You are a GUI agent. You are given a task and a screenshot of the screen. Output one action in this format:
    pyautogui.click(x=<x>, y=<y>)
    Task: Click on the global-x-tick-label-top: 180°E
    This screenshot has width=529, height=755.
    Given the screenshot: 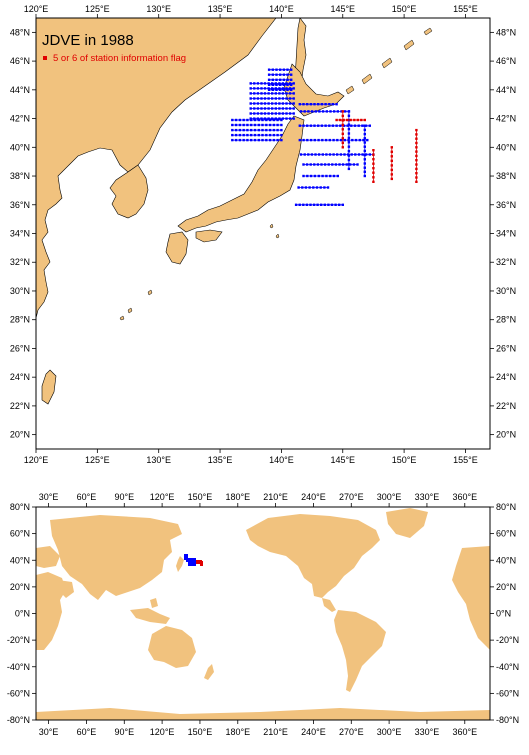 What is the action you would take?
    pyautogui.click(x=237, y=497)
    